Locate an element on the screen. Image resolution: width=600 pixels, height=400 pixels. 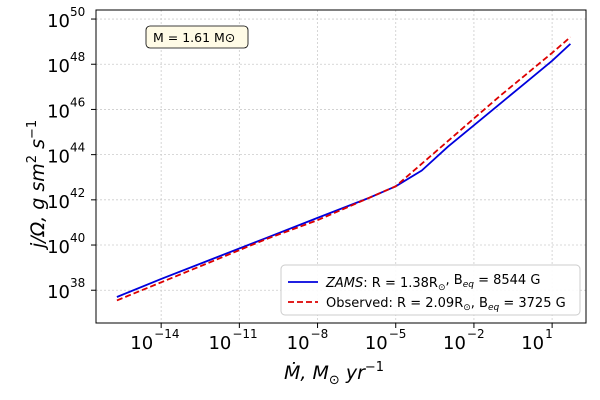
legend-label-zams: ZAMS: R = 1.38R⊙, Beq = 8544 G is located at coordinates (432, 283).